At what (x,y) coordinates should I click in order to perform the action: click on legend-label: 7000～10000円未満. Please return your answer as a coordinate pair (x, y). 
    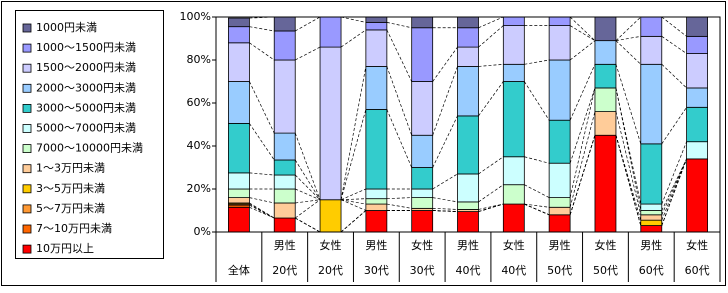
    Looking at the image, I should click on (89, 148).